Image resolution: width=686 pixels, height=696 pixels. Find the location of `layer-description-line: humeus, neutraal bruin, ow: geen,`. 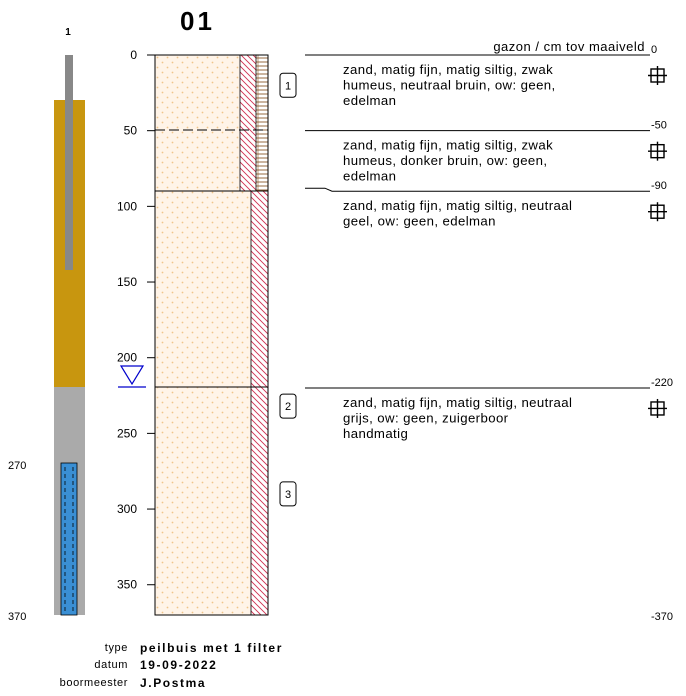

layer-description-line: humeus, neutraal bruin, ow: geen, is located at coordinates (449, 85).